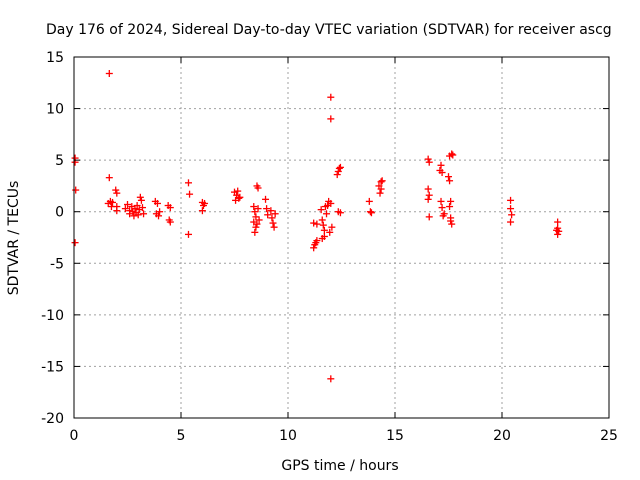  What do you see at coordinates (395, 436) in the screenshot?
I see `x-tick-label: 15` at bounding box center [395, 436].